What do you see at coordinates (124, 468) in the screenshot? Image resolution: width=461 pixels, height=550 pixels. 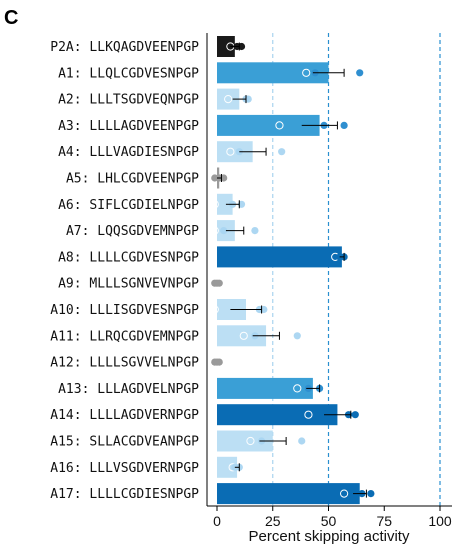 I see `row-label: A16: LLLVSGDVERNPGP` at bounding box center [124, 468].